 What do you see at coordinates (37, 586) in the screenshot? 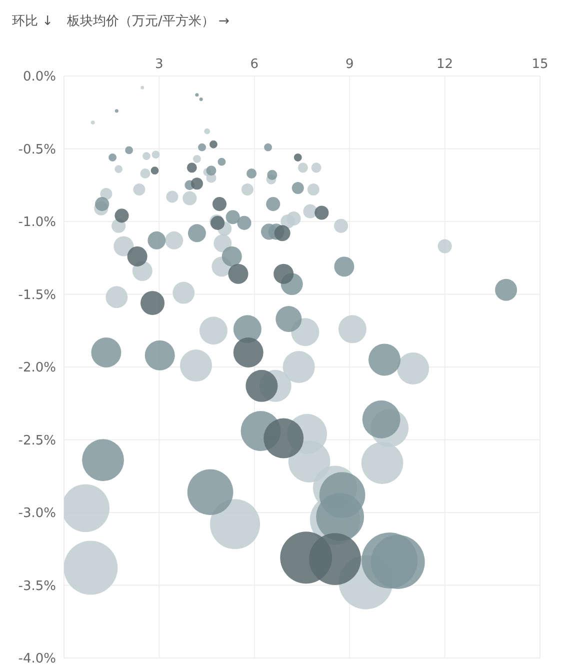
I see `y-tick-label: -3.5%` at bounding box center [37, 586].